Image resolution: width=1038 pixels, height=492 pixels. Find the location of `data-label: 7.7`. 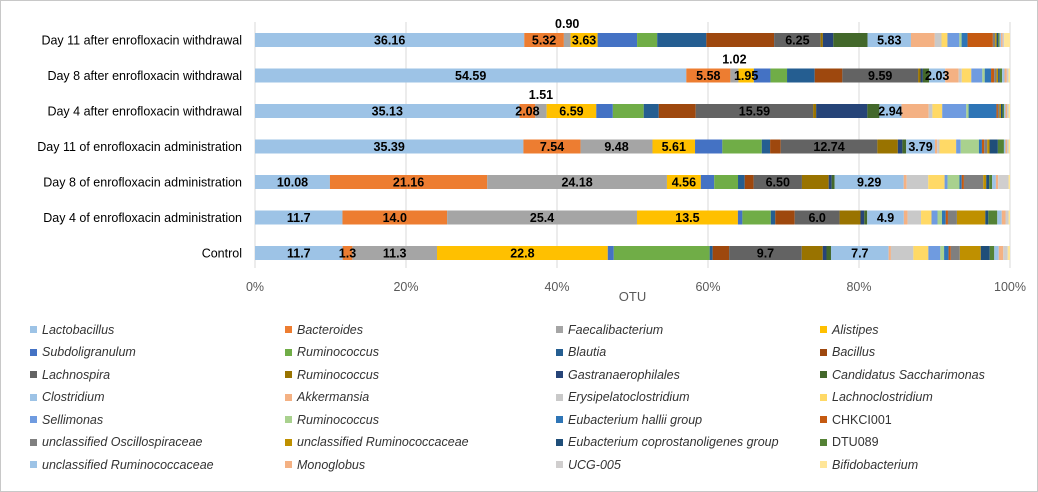

data-label: 7.7 is located at coordinates (859, 254).